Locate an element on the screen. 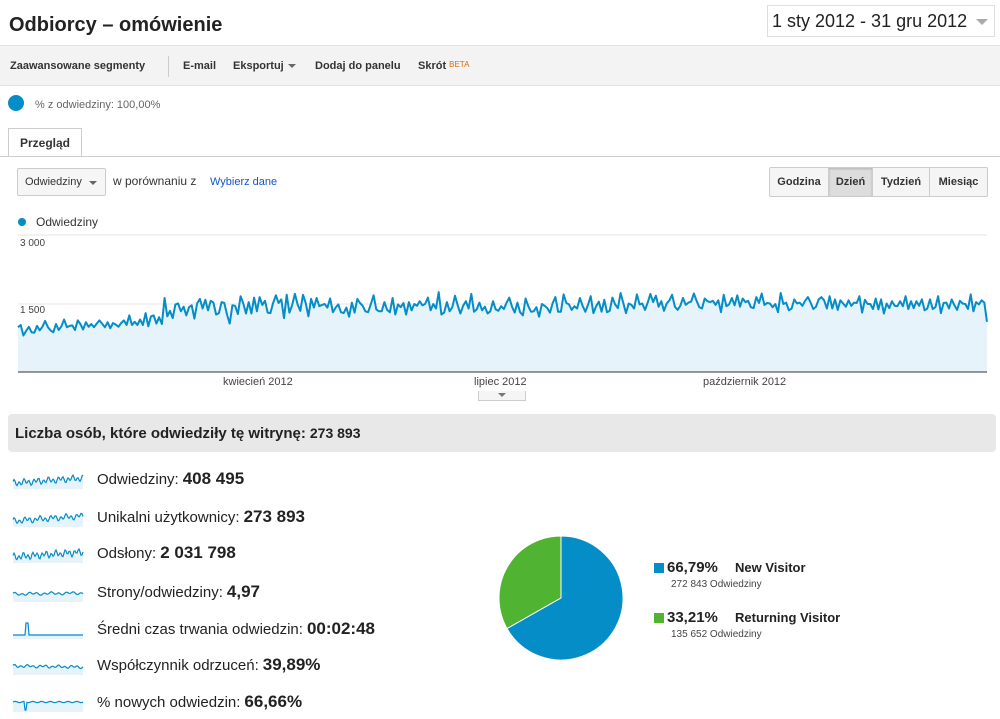  compare-label: w porównaniu z is located at coordinates (155, 181).